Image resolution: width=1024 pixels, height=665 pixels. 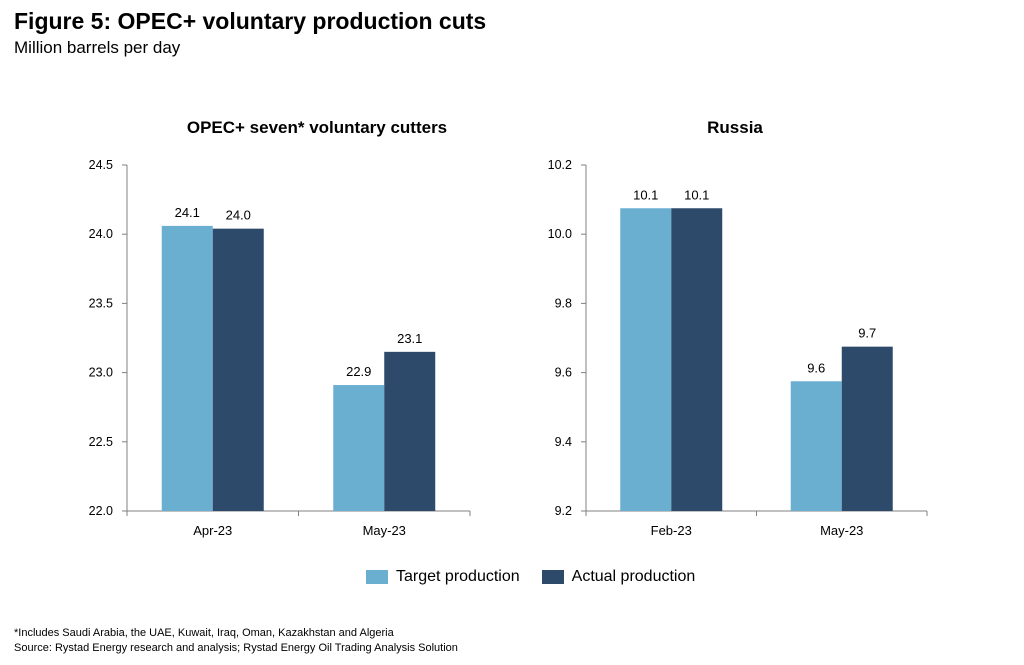 What do you see at coordinates (317, 127) in the screenshot?
I see `chart-title-1: OPEC+ seven* voluntary cutters` at bounding box center [317, 127].